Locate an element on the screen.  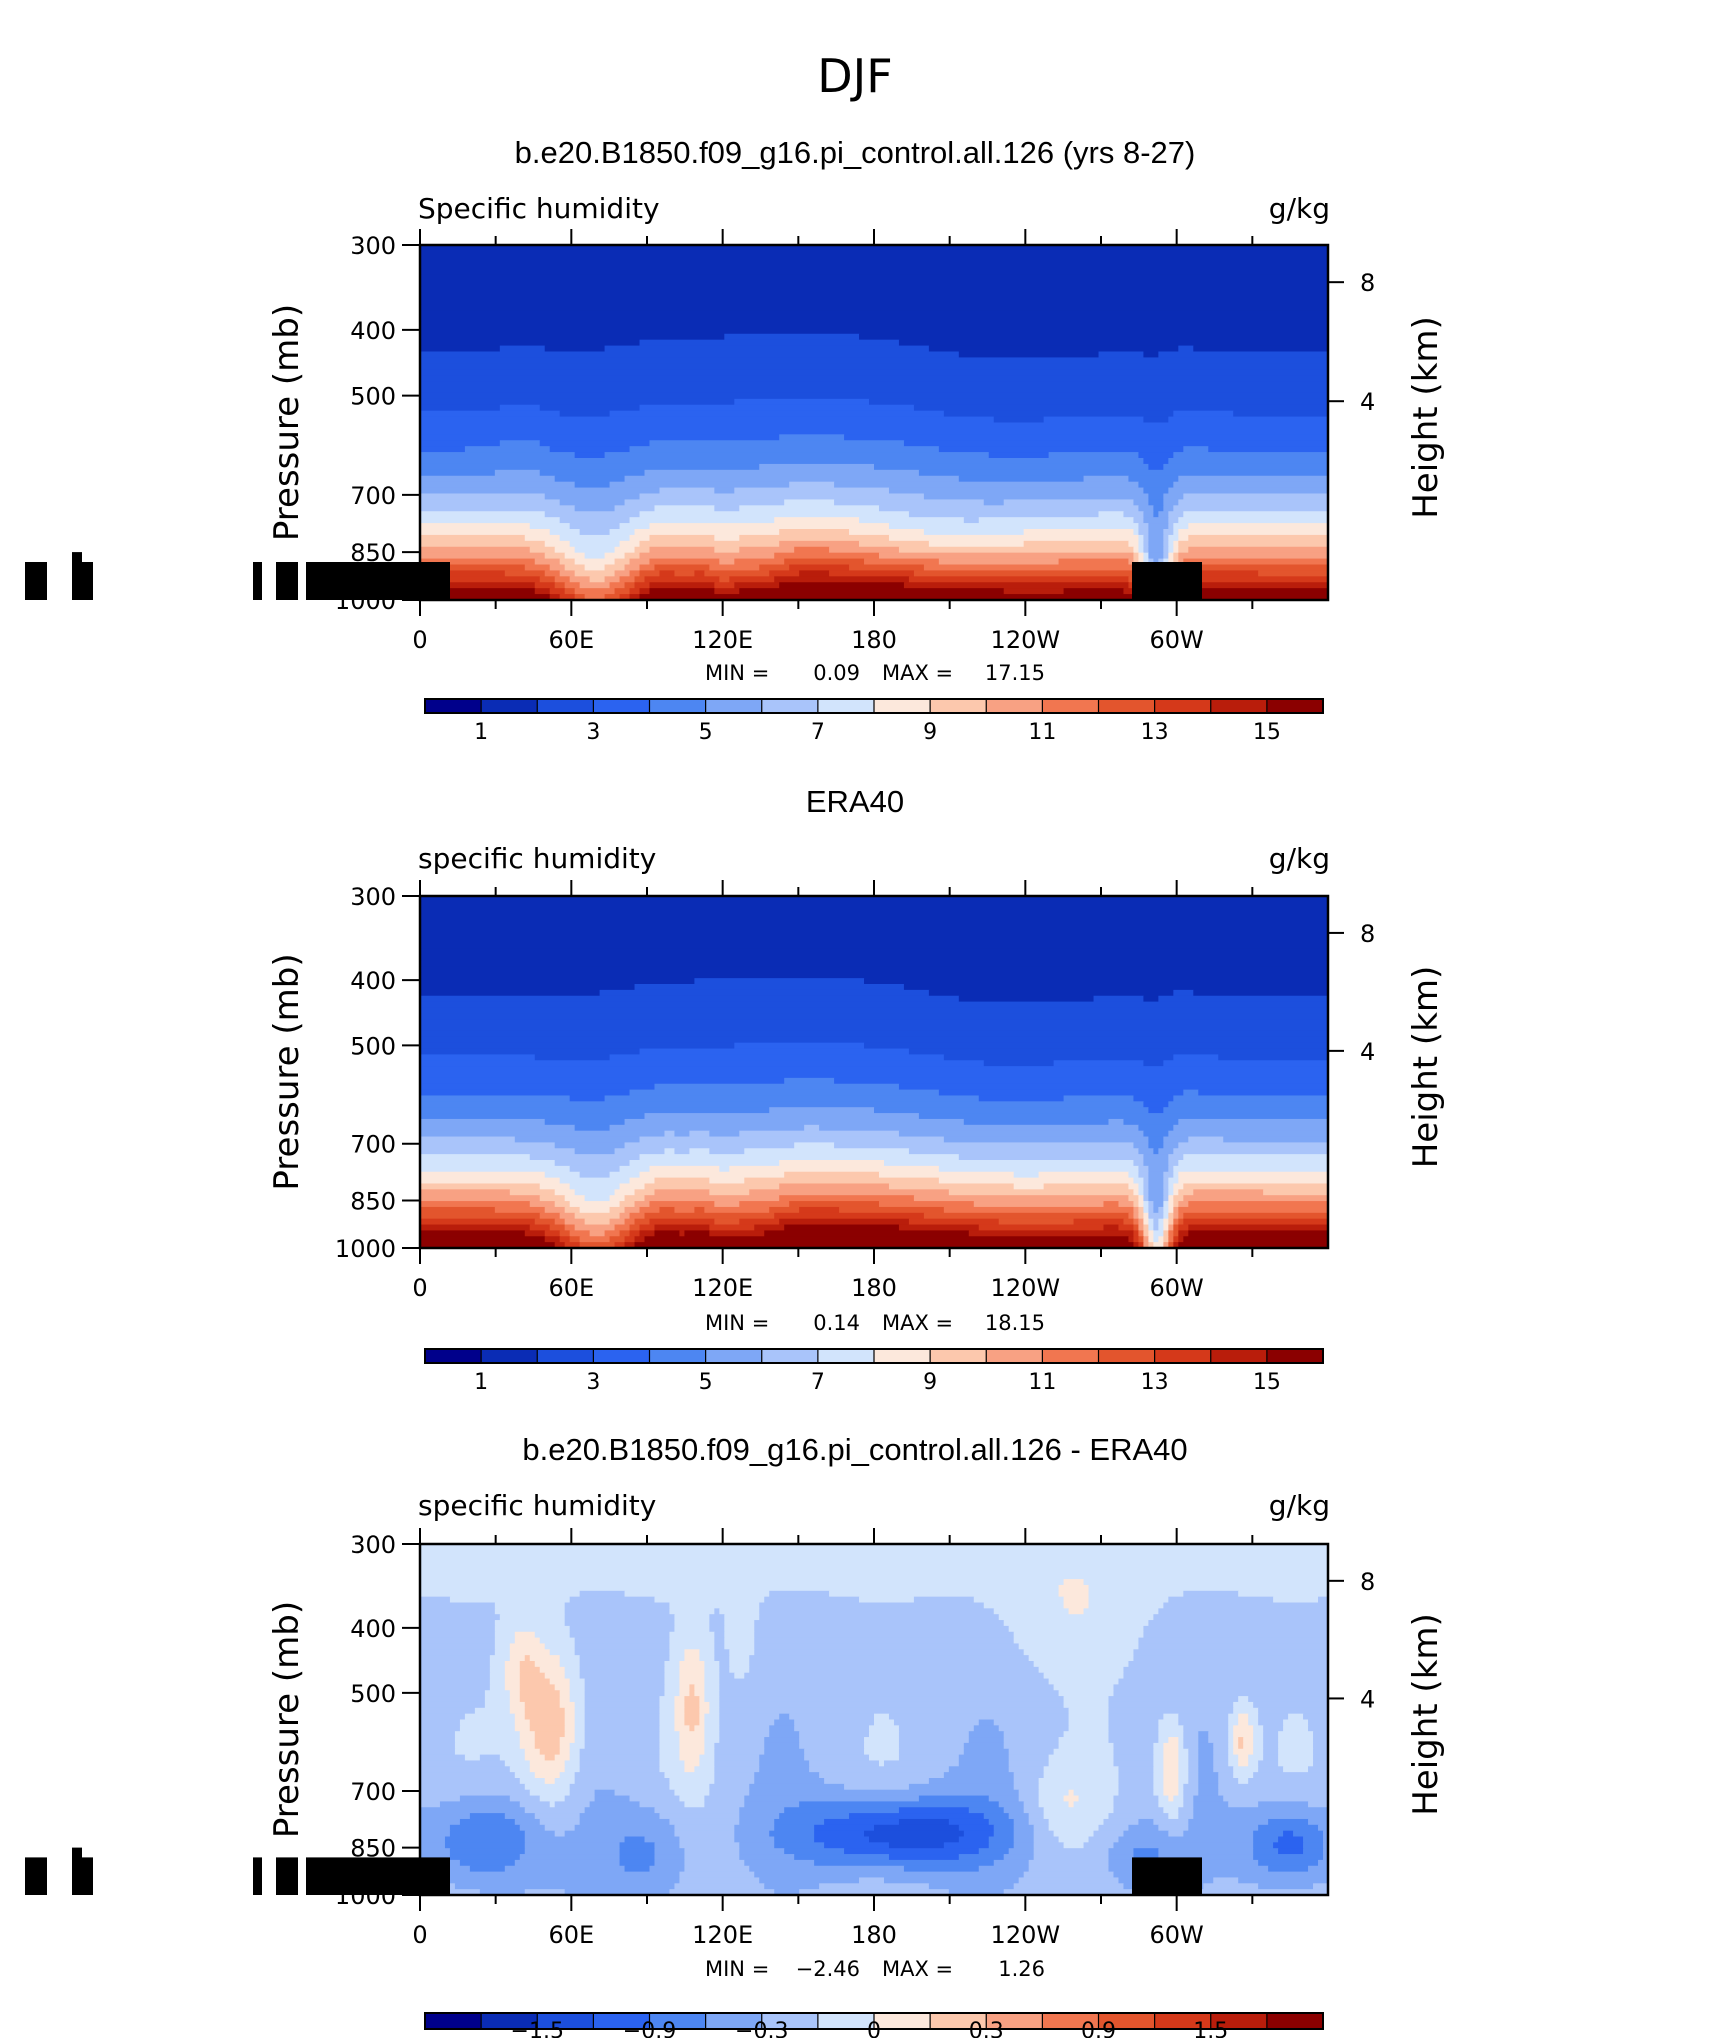
y-tick-label: 300 is located at coordinates (373, 897).